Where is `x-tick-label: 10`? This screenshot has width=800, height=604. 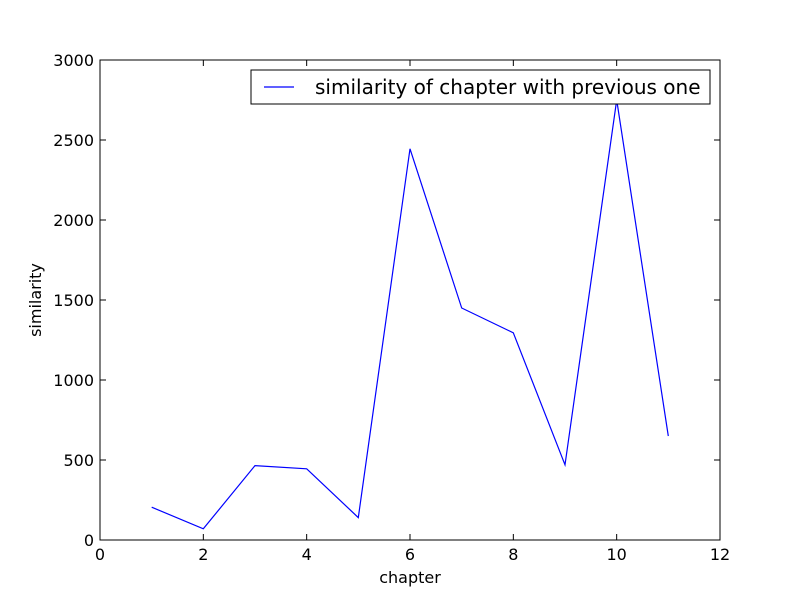 x-tick-label: 10 is located at coordinates (616, 554).